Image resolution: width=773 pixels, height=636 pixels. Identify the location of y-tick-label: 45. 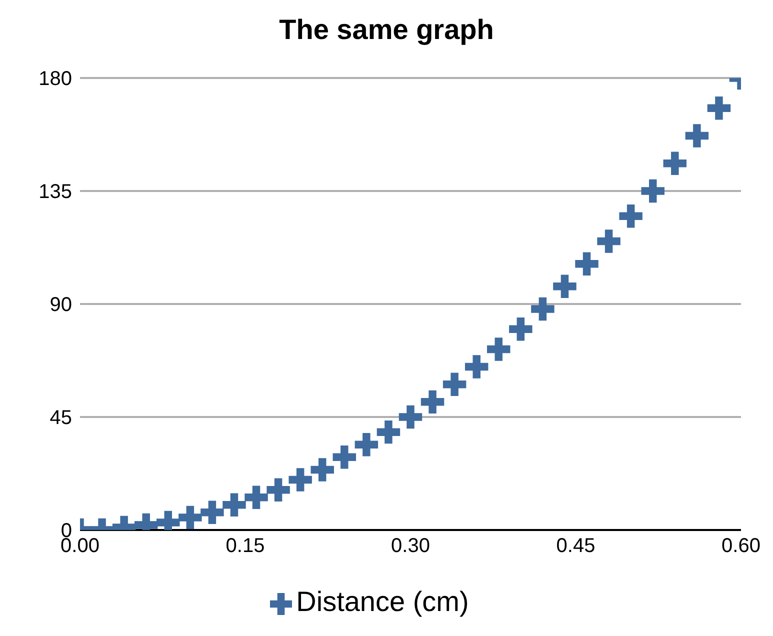
(61, 418).